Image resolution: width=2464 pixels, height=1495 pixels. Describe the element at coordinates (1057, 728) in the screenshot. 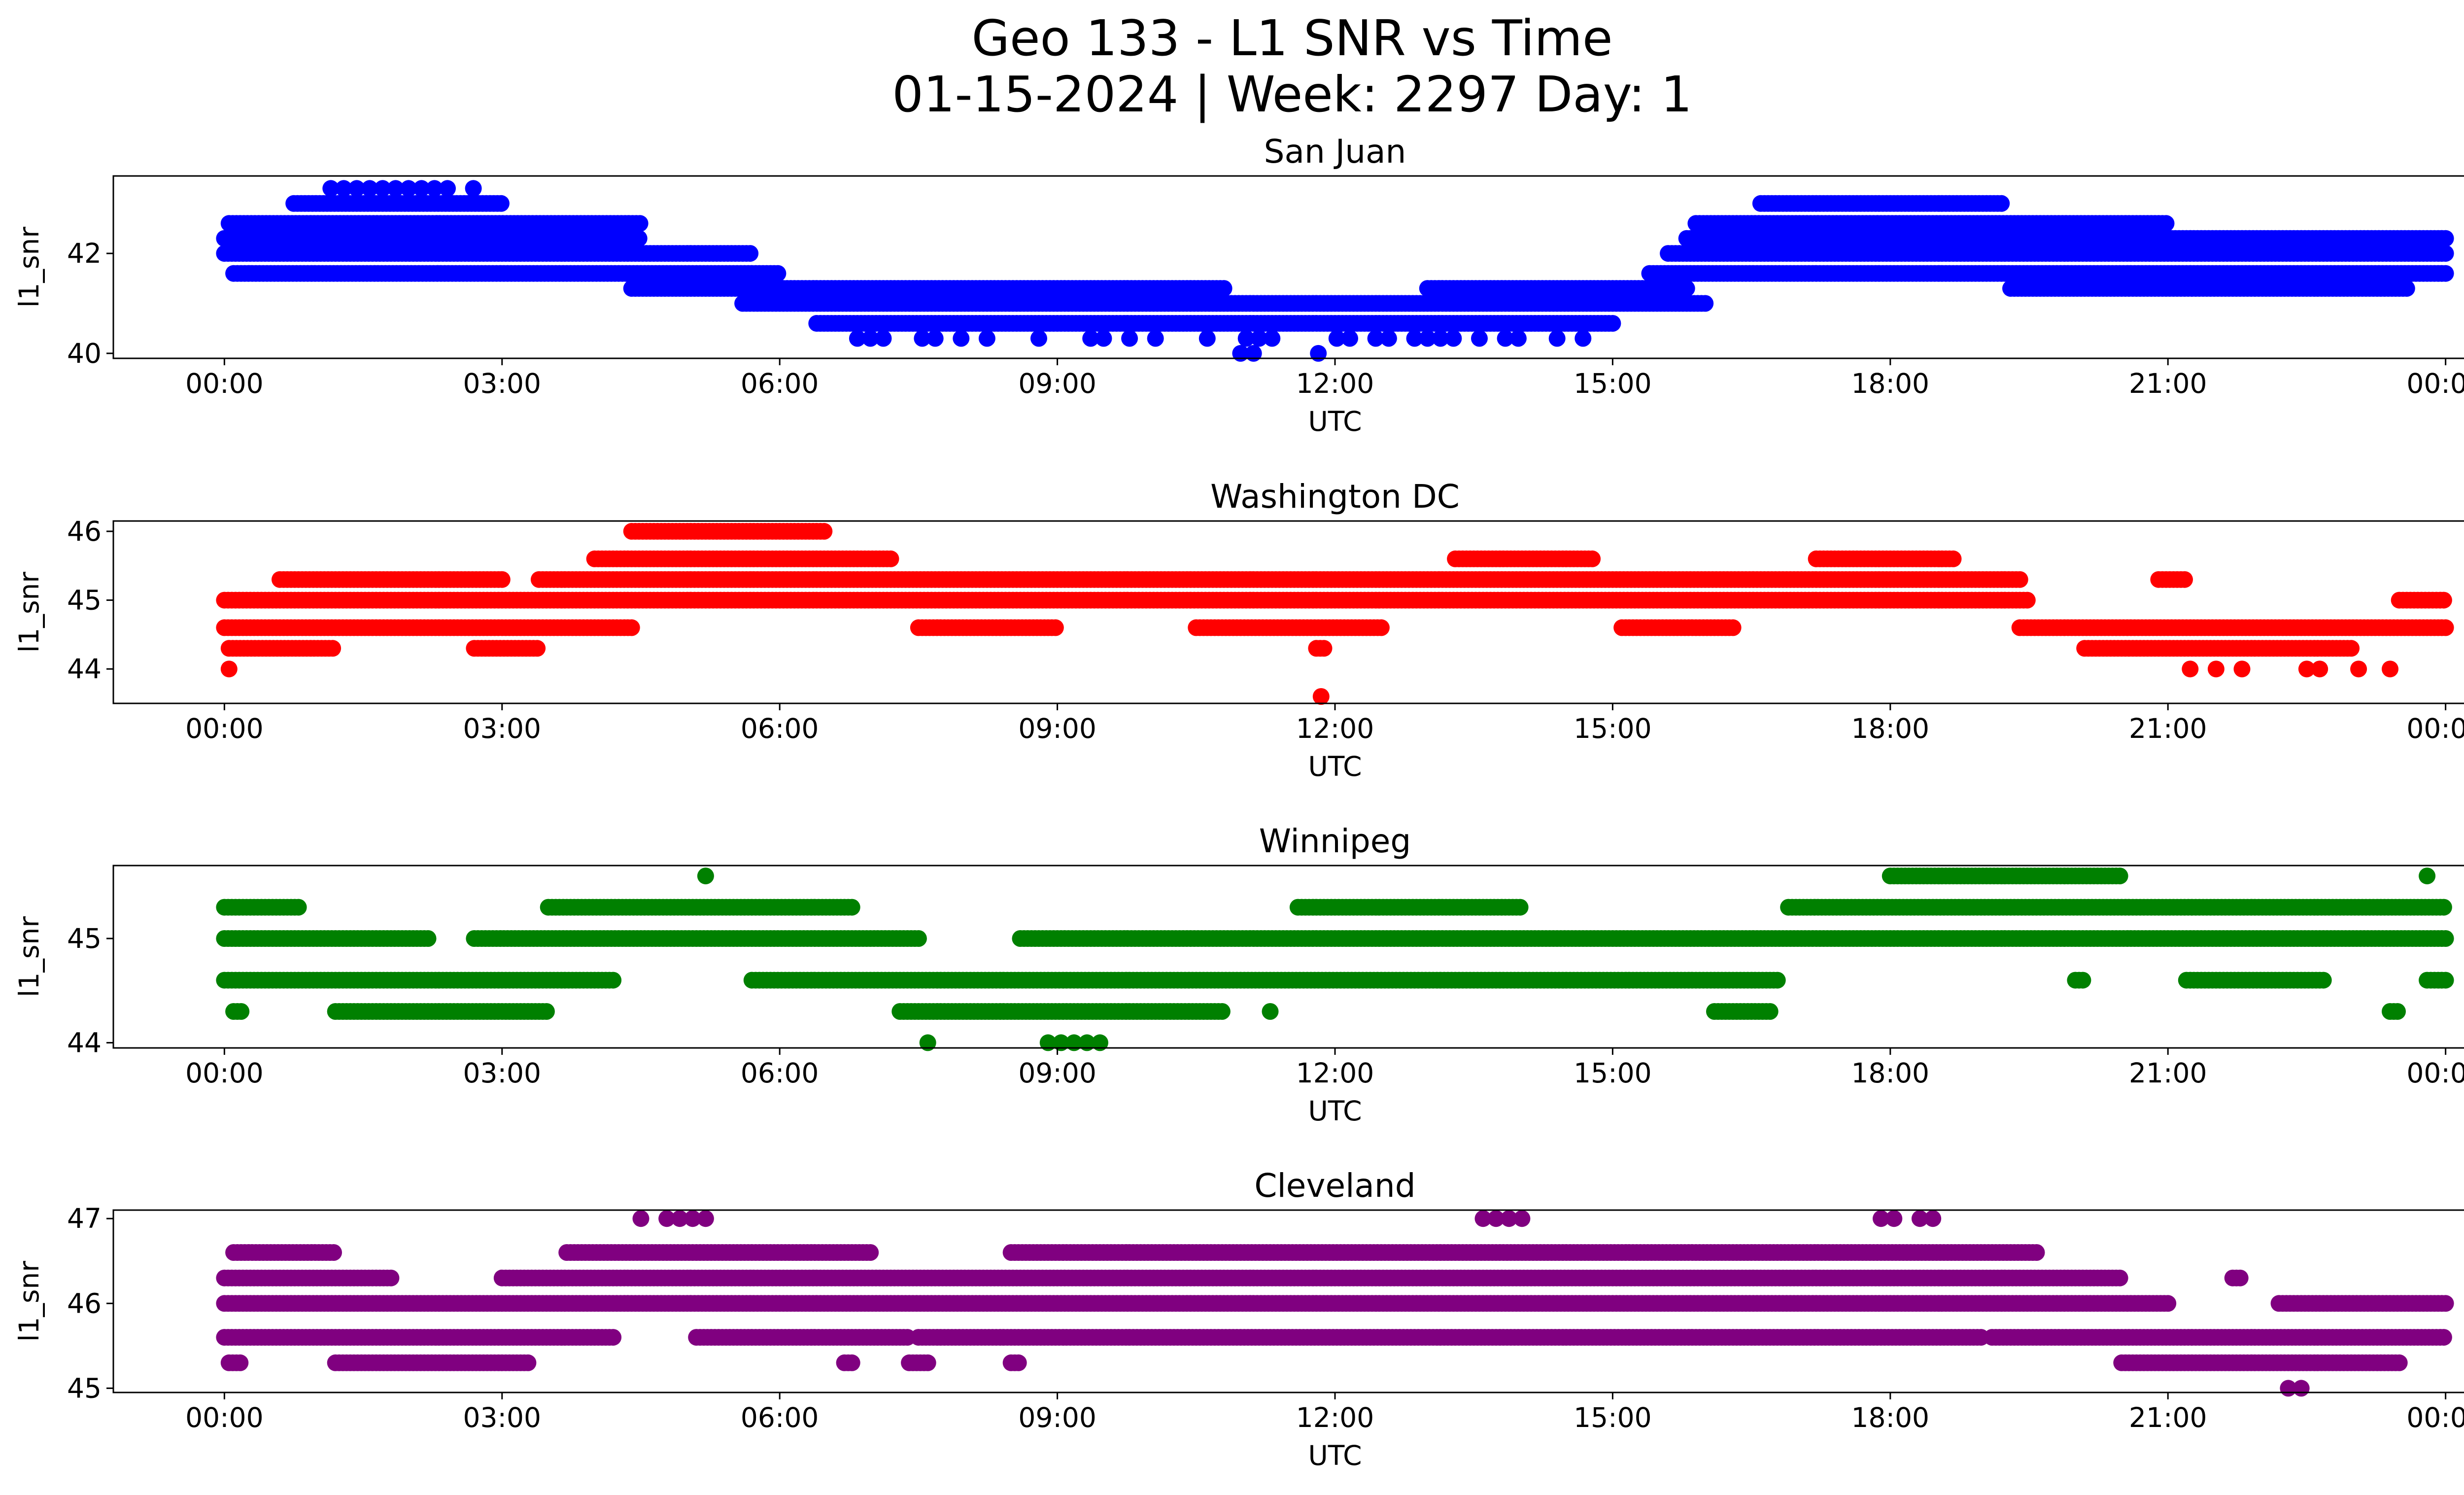

I see `x-tick-label: 09:00` at that location.